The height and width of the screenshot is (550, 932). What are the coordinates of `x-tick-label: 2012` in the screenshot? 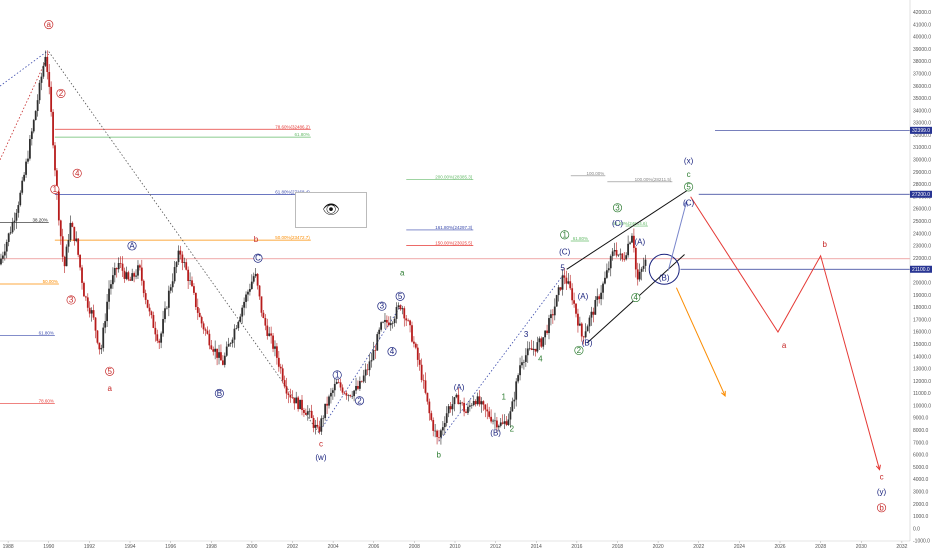 It's located at (495, 547).